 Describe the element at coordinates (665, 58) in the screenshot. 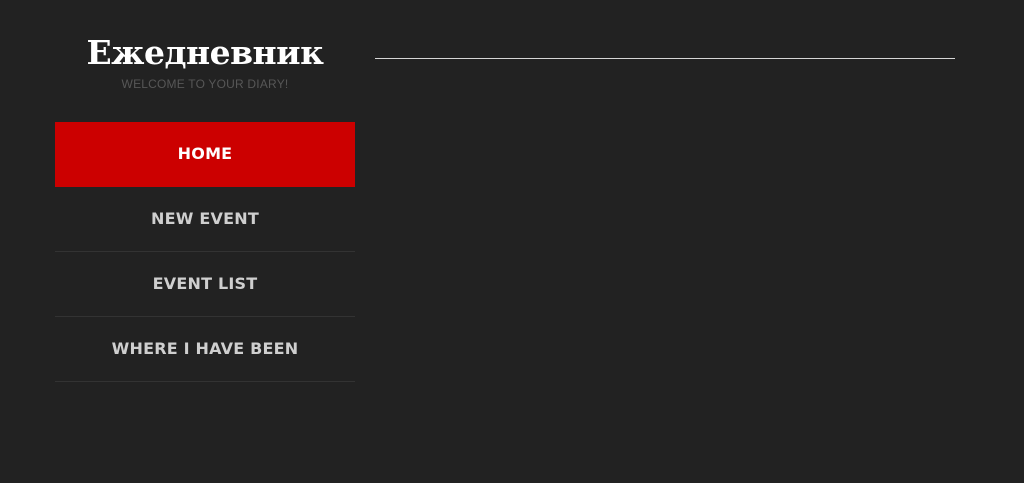

I see `content-header-divider` at that location.